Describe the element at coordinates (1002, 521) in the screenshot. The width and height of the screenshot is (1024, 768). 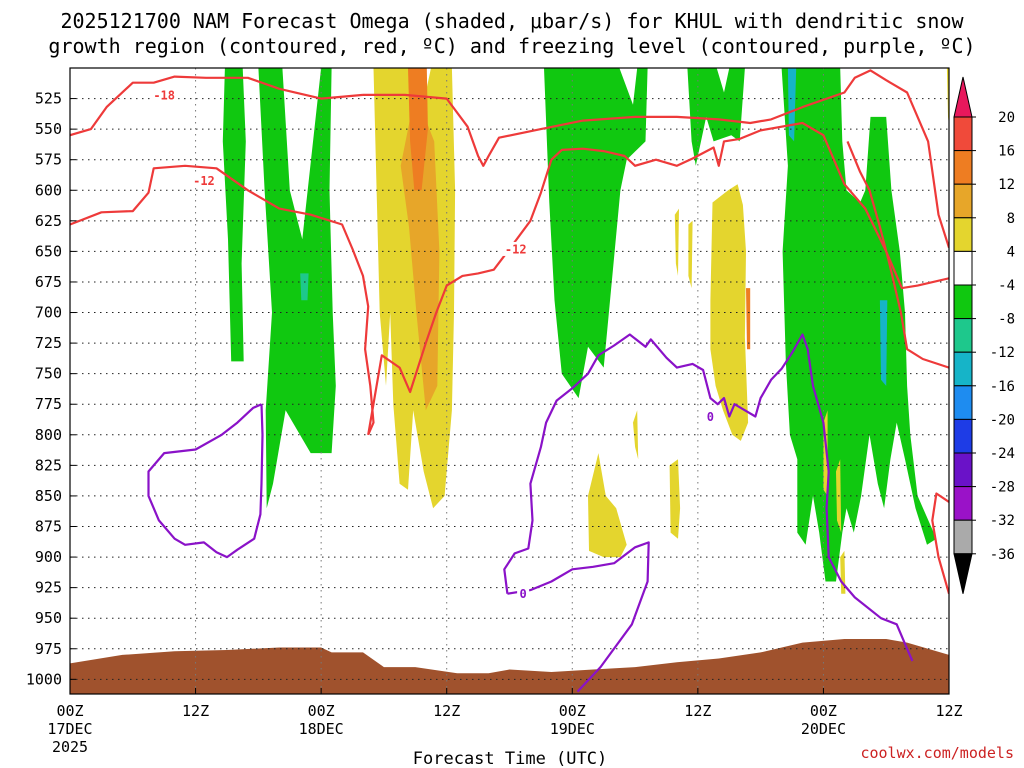
I see `colorbar-label-12: -32` at that location.